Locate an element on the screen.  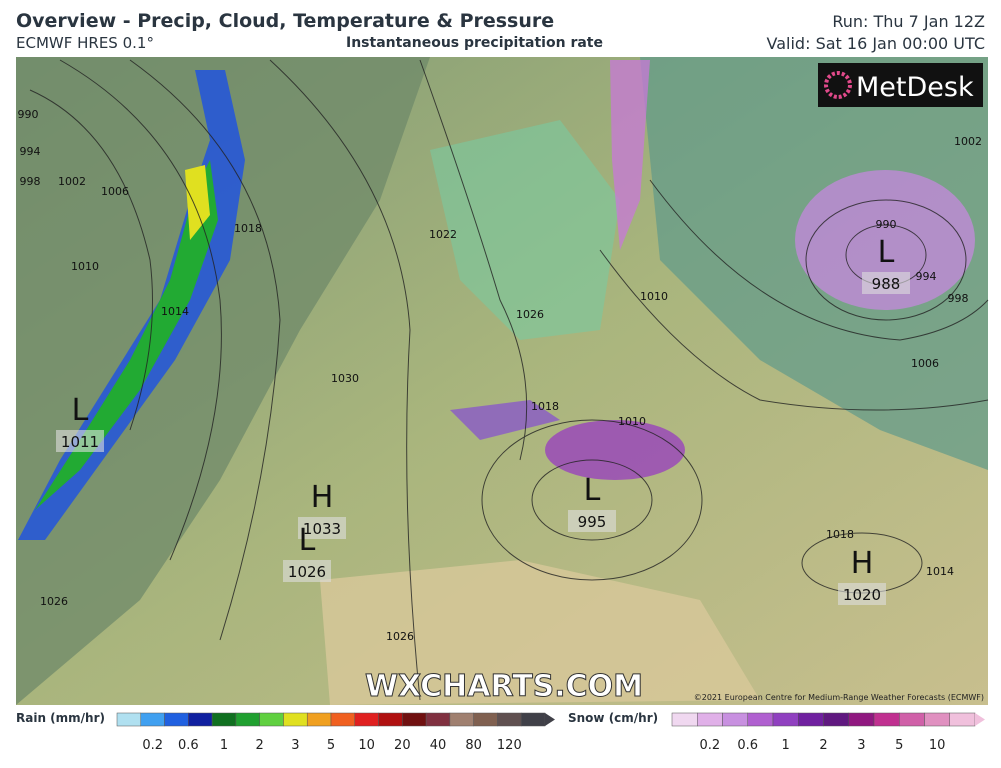
isobar-label: 1022 is located at coordinates (443, 234).